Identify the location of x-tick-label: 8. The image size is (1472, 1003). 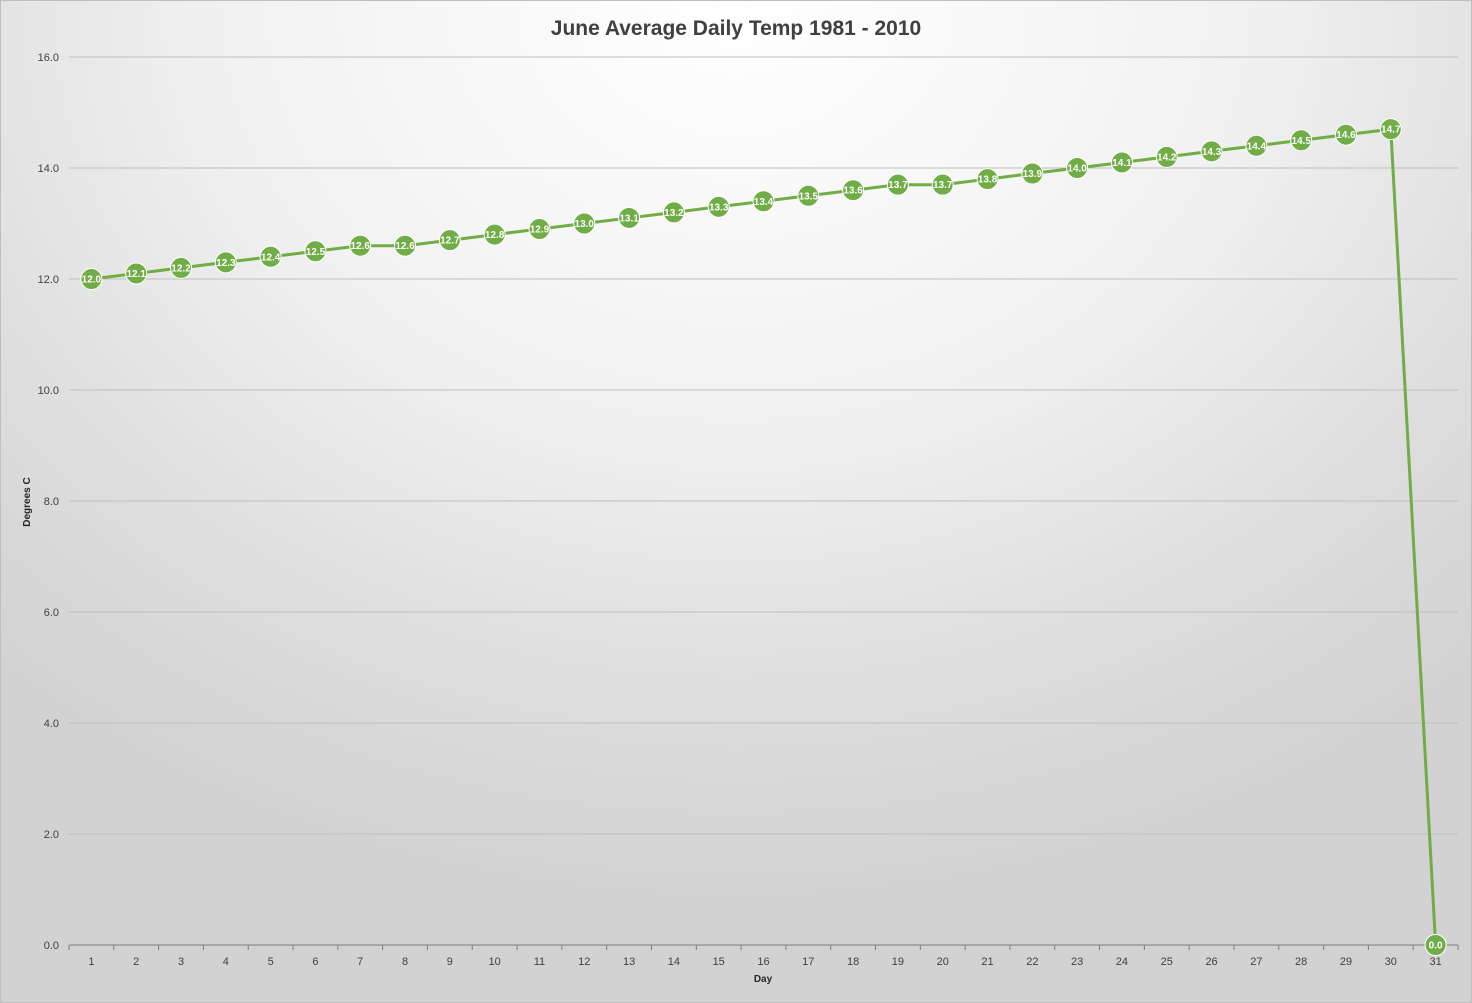
(405, 962).